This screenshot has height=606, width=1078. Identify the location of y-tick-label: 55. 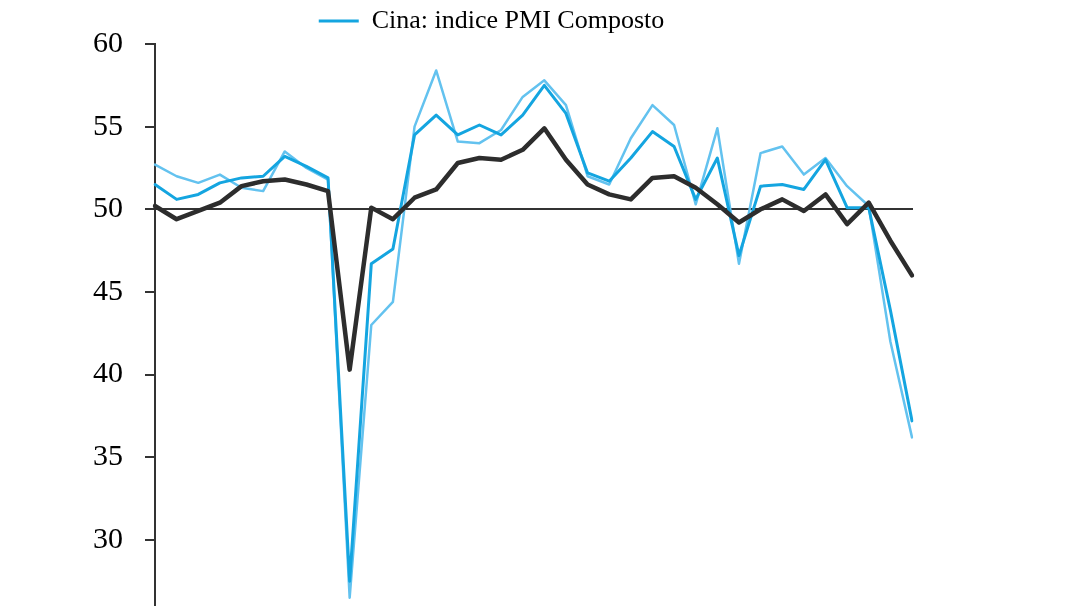
(108, 124).